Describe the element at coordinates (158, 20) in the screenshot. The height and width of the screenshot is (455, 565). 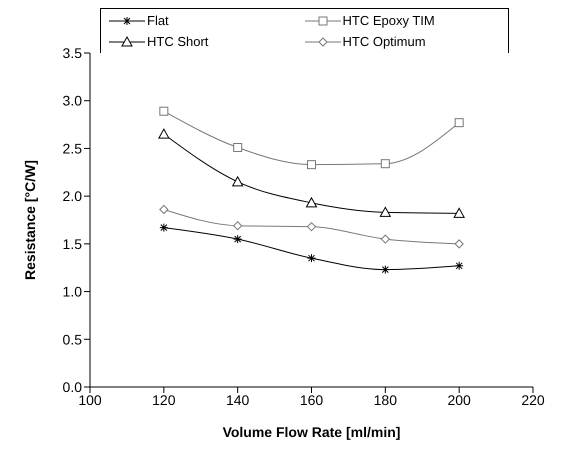
I see `legend-label: Flat` at that location.